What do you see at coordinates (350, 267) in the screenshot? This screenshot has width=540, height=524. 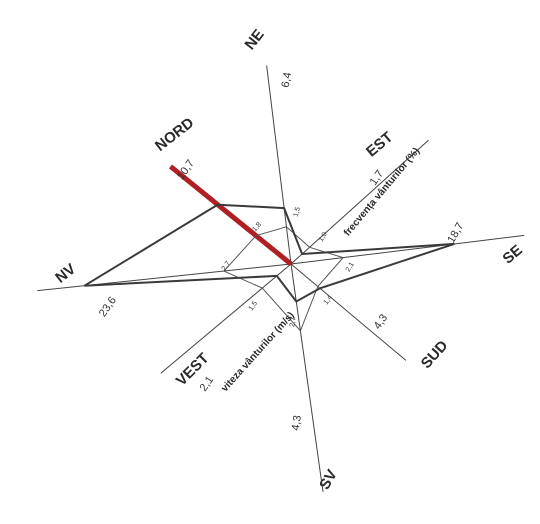 I see `speed-value-se: 2,1` at bounding box center [350, 267].